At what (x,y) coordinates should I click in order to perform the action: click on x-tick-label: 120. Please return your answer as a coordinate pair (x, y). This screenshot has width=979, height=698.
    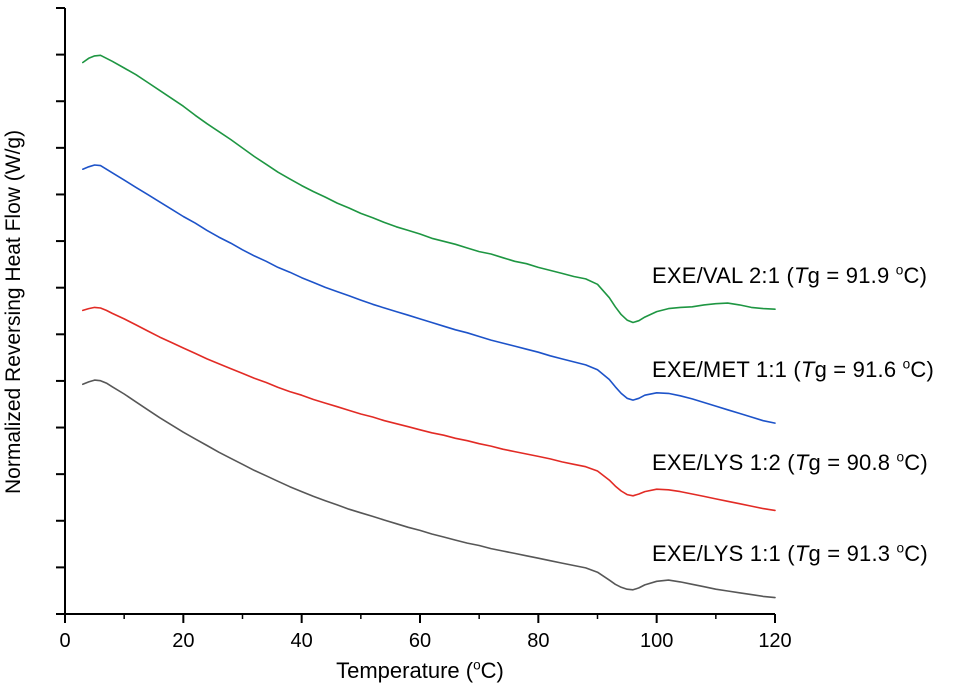
    Looking at the image, I should click on (774, 641).